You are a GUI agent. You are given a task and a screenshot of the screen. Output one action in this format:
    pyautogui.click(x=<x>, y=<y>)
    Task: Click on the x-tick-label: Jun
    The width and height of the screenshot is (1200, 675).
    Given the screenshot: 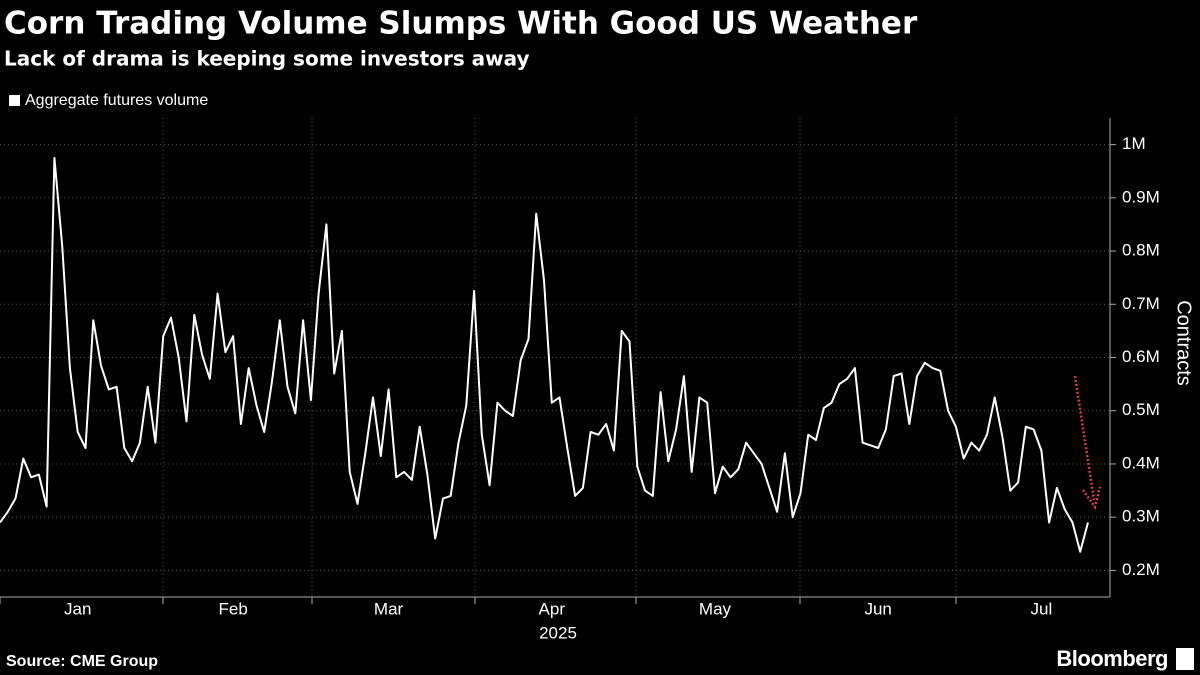 What is the action you would take?
    pyautogui.click(x=877, y=608)
    